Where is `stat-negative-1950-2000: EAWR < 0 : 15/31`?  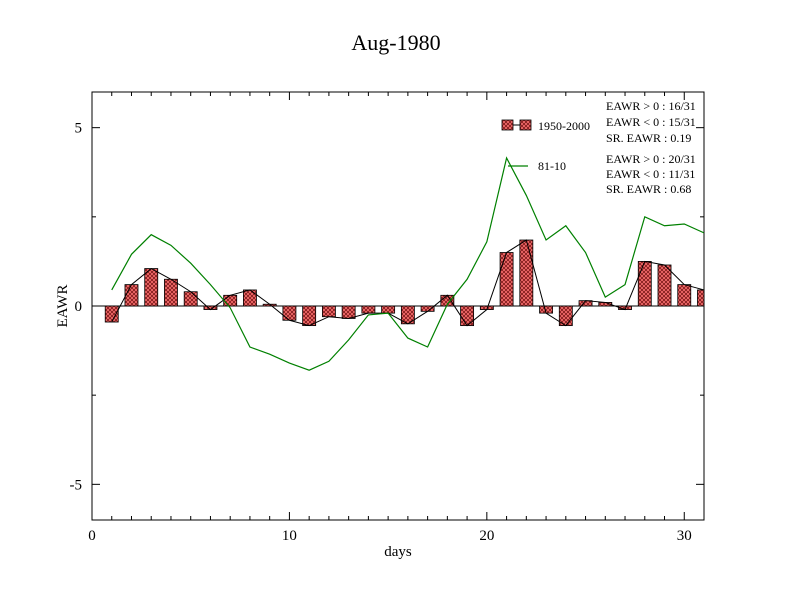 stat-negative-1950-2000: EAWR < 0 : 15/31 is located at coordinates (651, 122).